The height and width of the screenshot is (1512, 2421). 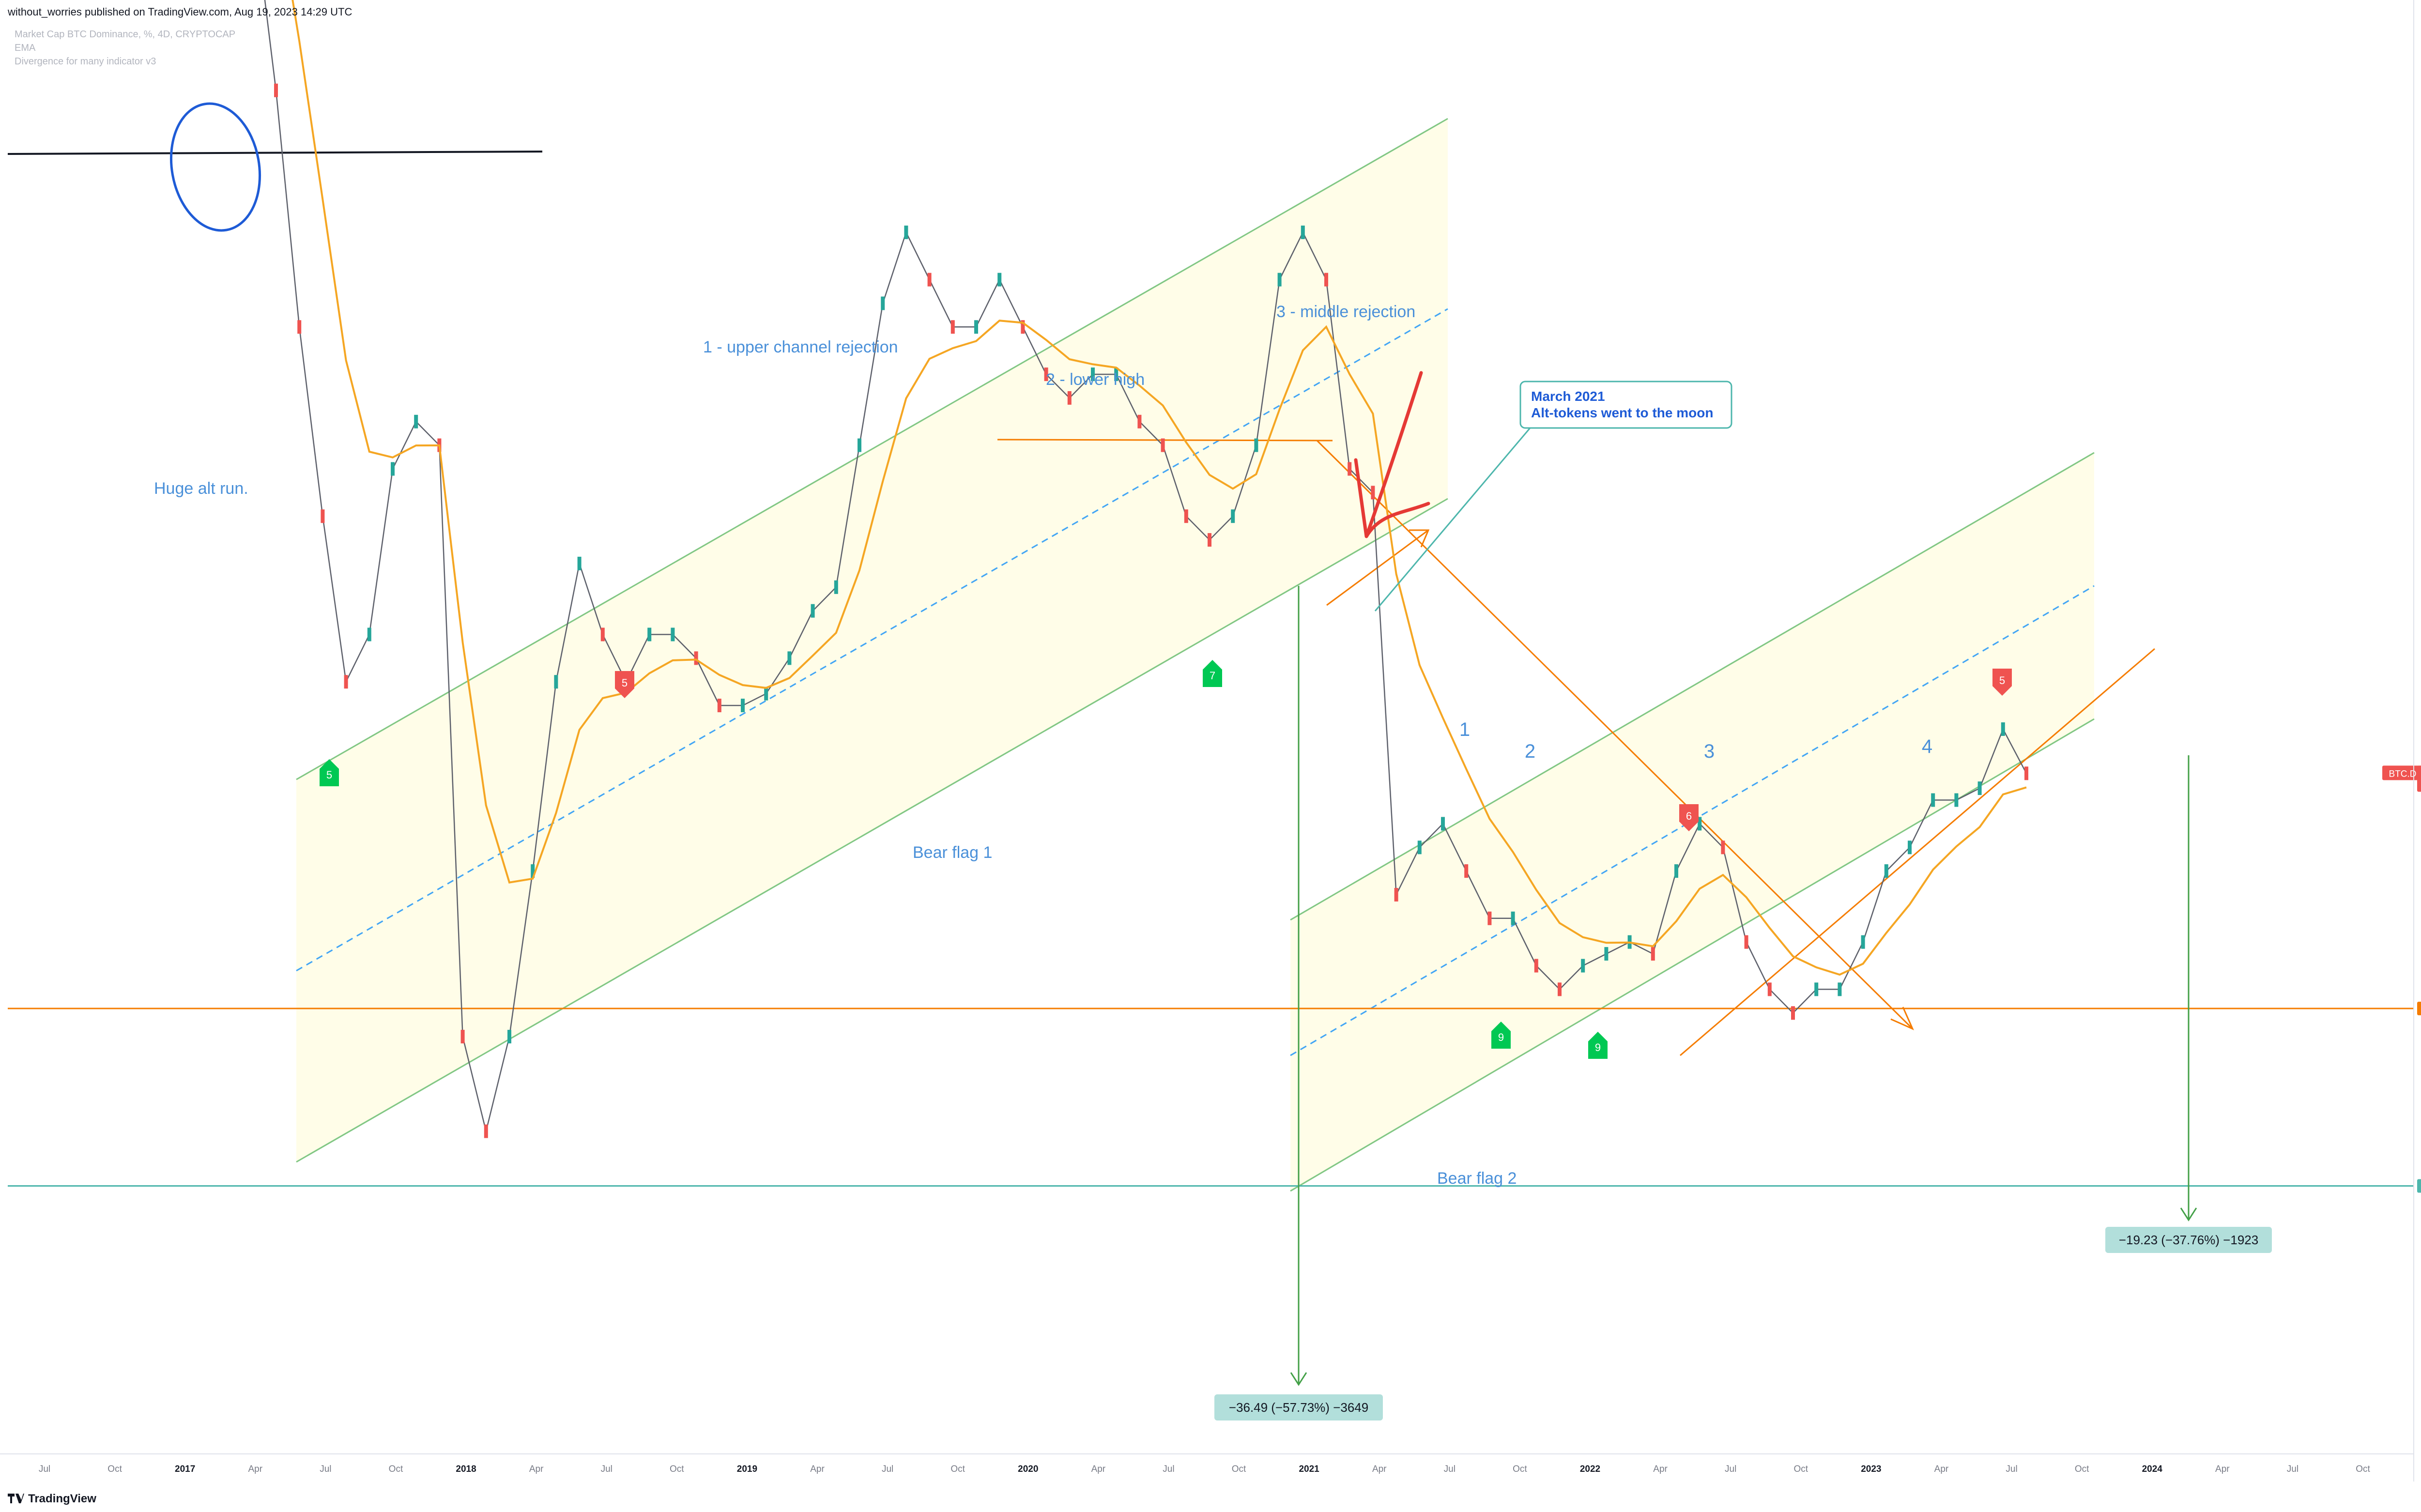 I want to click on annotation-0: Huge alt run., so click(x=201, y=489).